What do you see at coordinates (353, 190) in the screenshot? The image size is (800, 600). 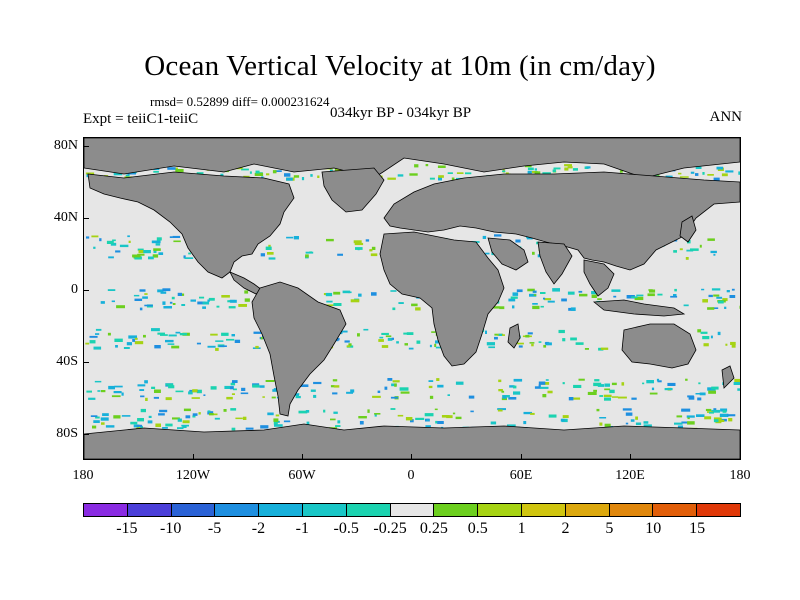 I see `greenland` at bounding box center [353, 190].